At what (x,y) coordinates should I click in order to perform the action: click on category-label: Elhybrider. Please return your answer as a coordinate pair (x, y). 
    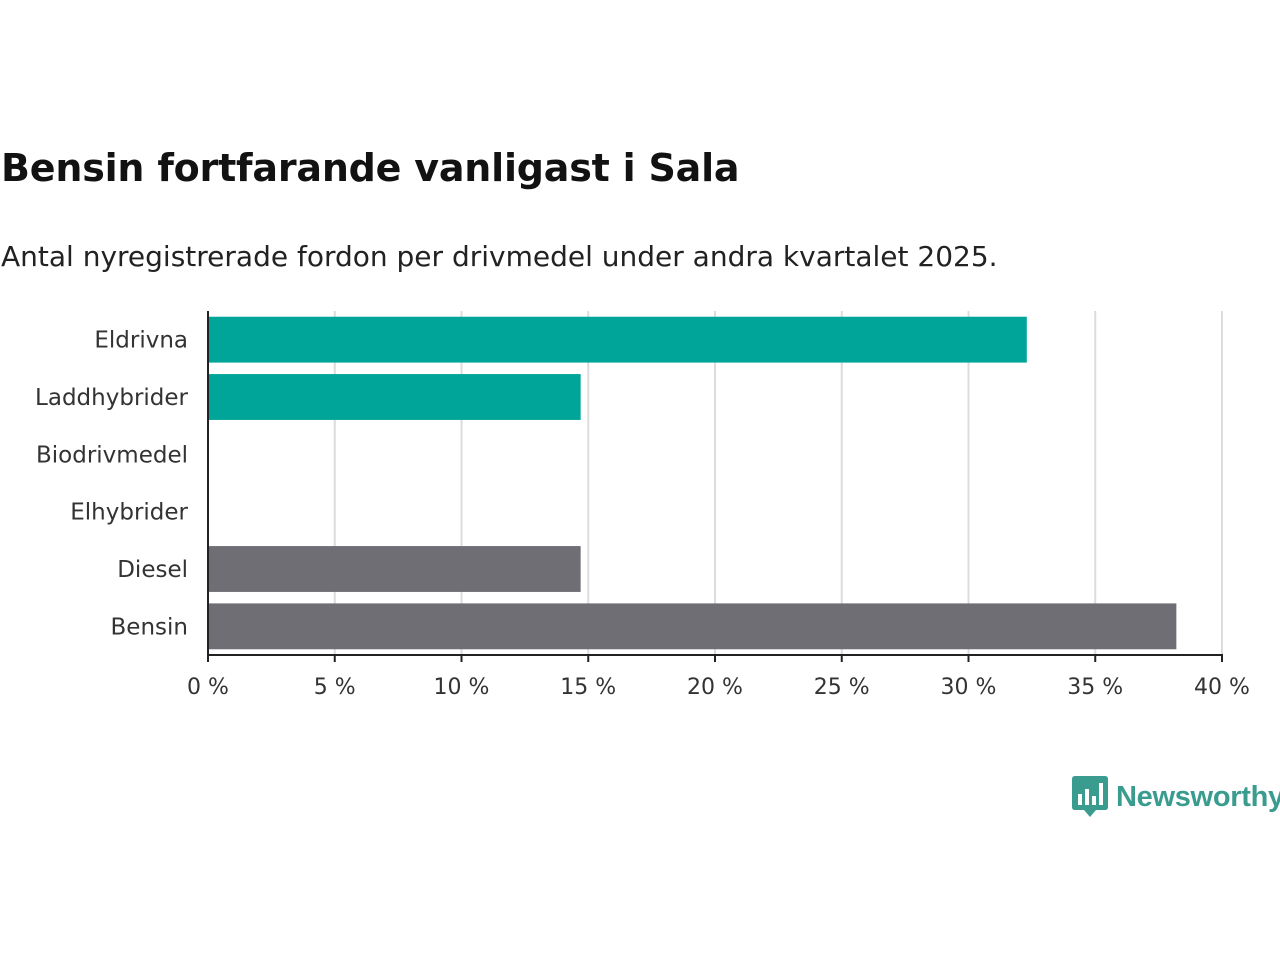
    Looking at the image, I should click on (129, 513).